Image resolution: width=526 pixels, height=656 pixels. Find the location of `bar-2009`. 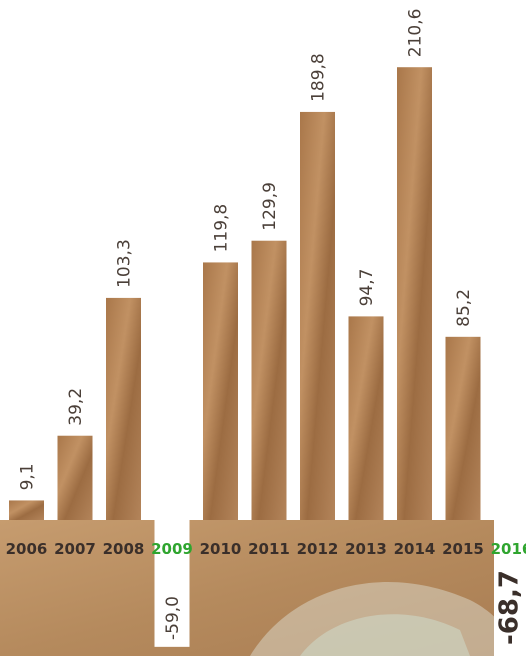

bar-2009 is located at coordinates (172, 583).